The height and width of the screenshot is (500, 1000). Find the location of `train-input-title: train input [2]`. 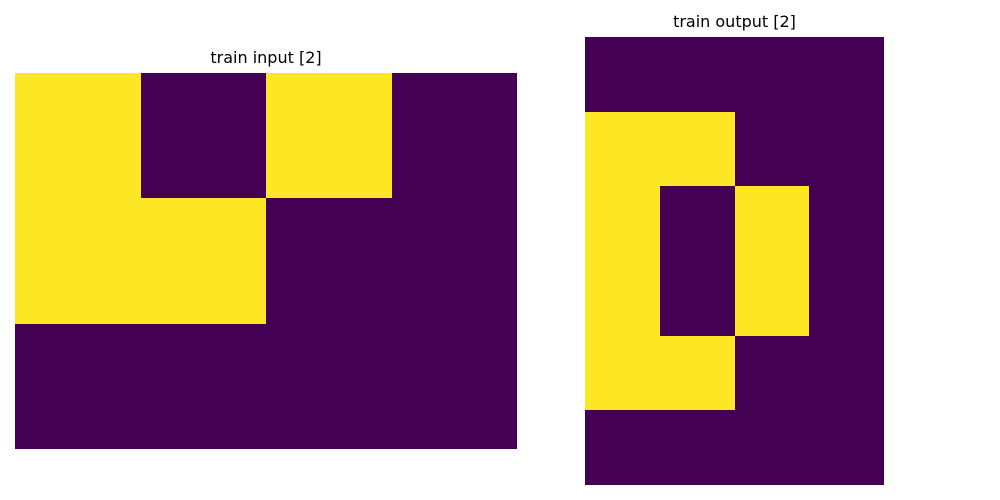

train-input-title: train input [2] is located at coordinates (266, 57).